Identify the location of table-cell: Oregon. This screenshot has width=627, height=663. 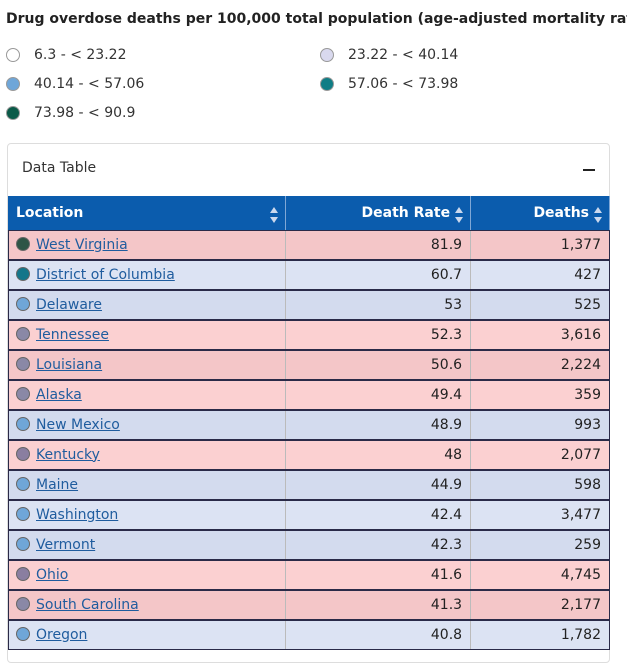
(147, 634).